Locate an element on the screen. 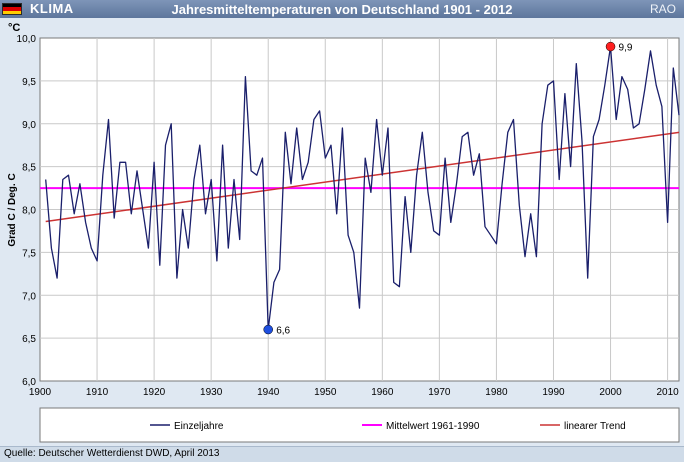 Image resolution: width=684 pixels, height=462 pixels. german-flag-icon is located at coordinates (12, 9).